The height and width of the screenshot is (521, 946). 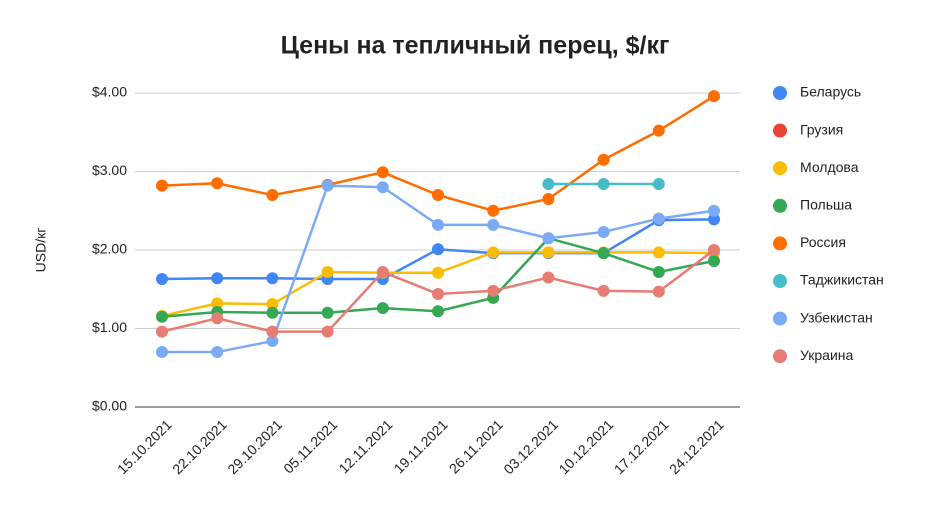 I want to click on x-tick-label: 05.11.2021, so click(x=310, y=446).